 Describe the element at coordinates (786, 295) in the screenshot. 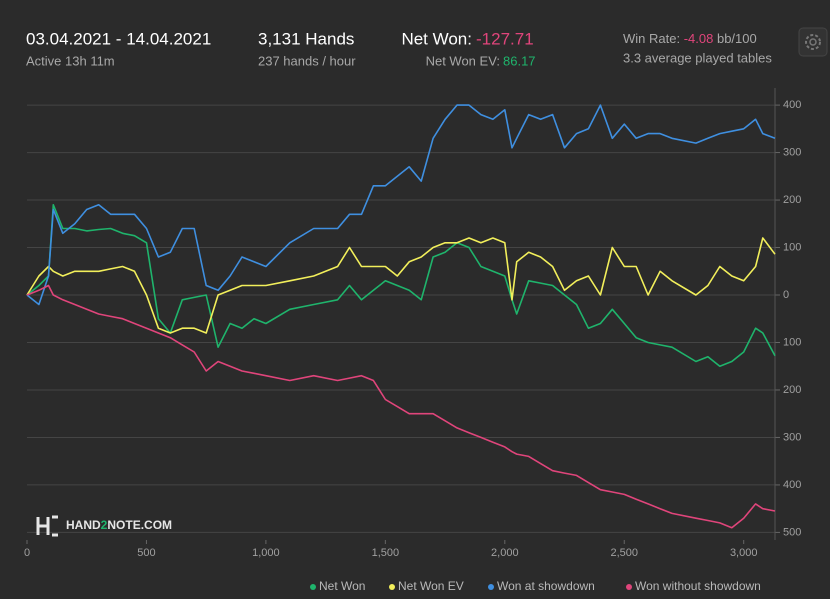

I see `y-tick-label: 0` at that location.